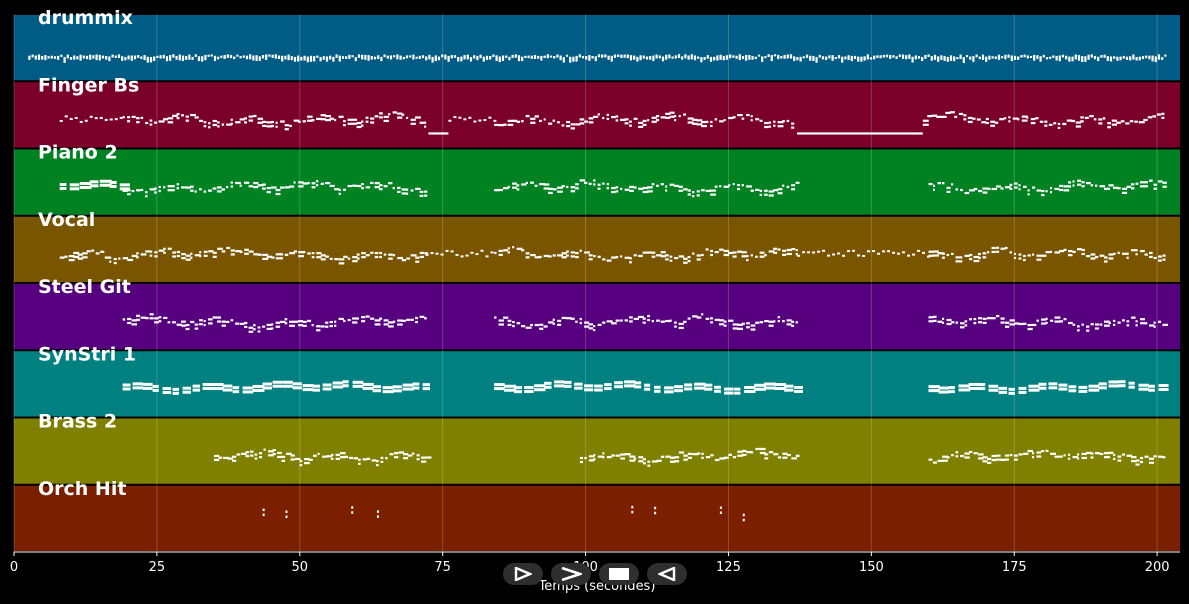 The image size is (1189, 604). What do you see at coordinates (523, 574) in the screenshot?
I see `play-forward-button` at bounding box center [523, 574].